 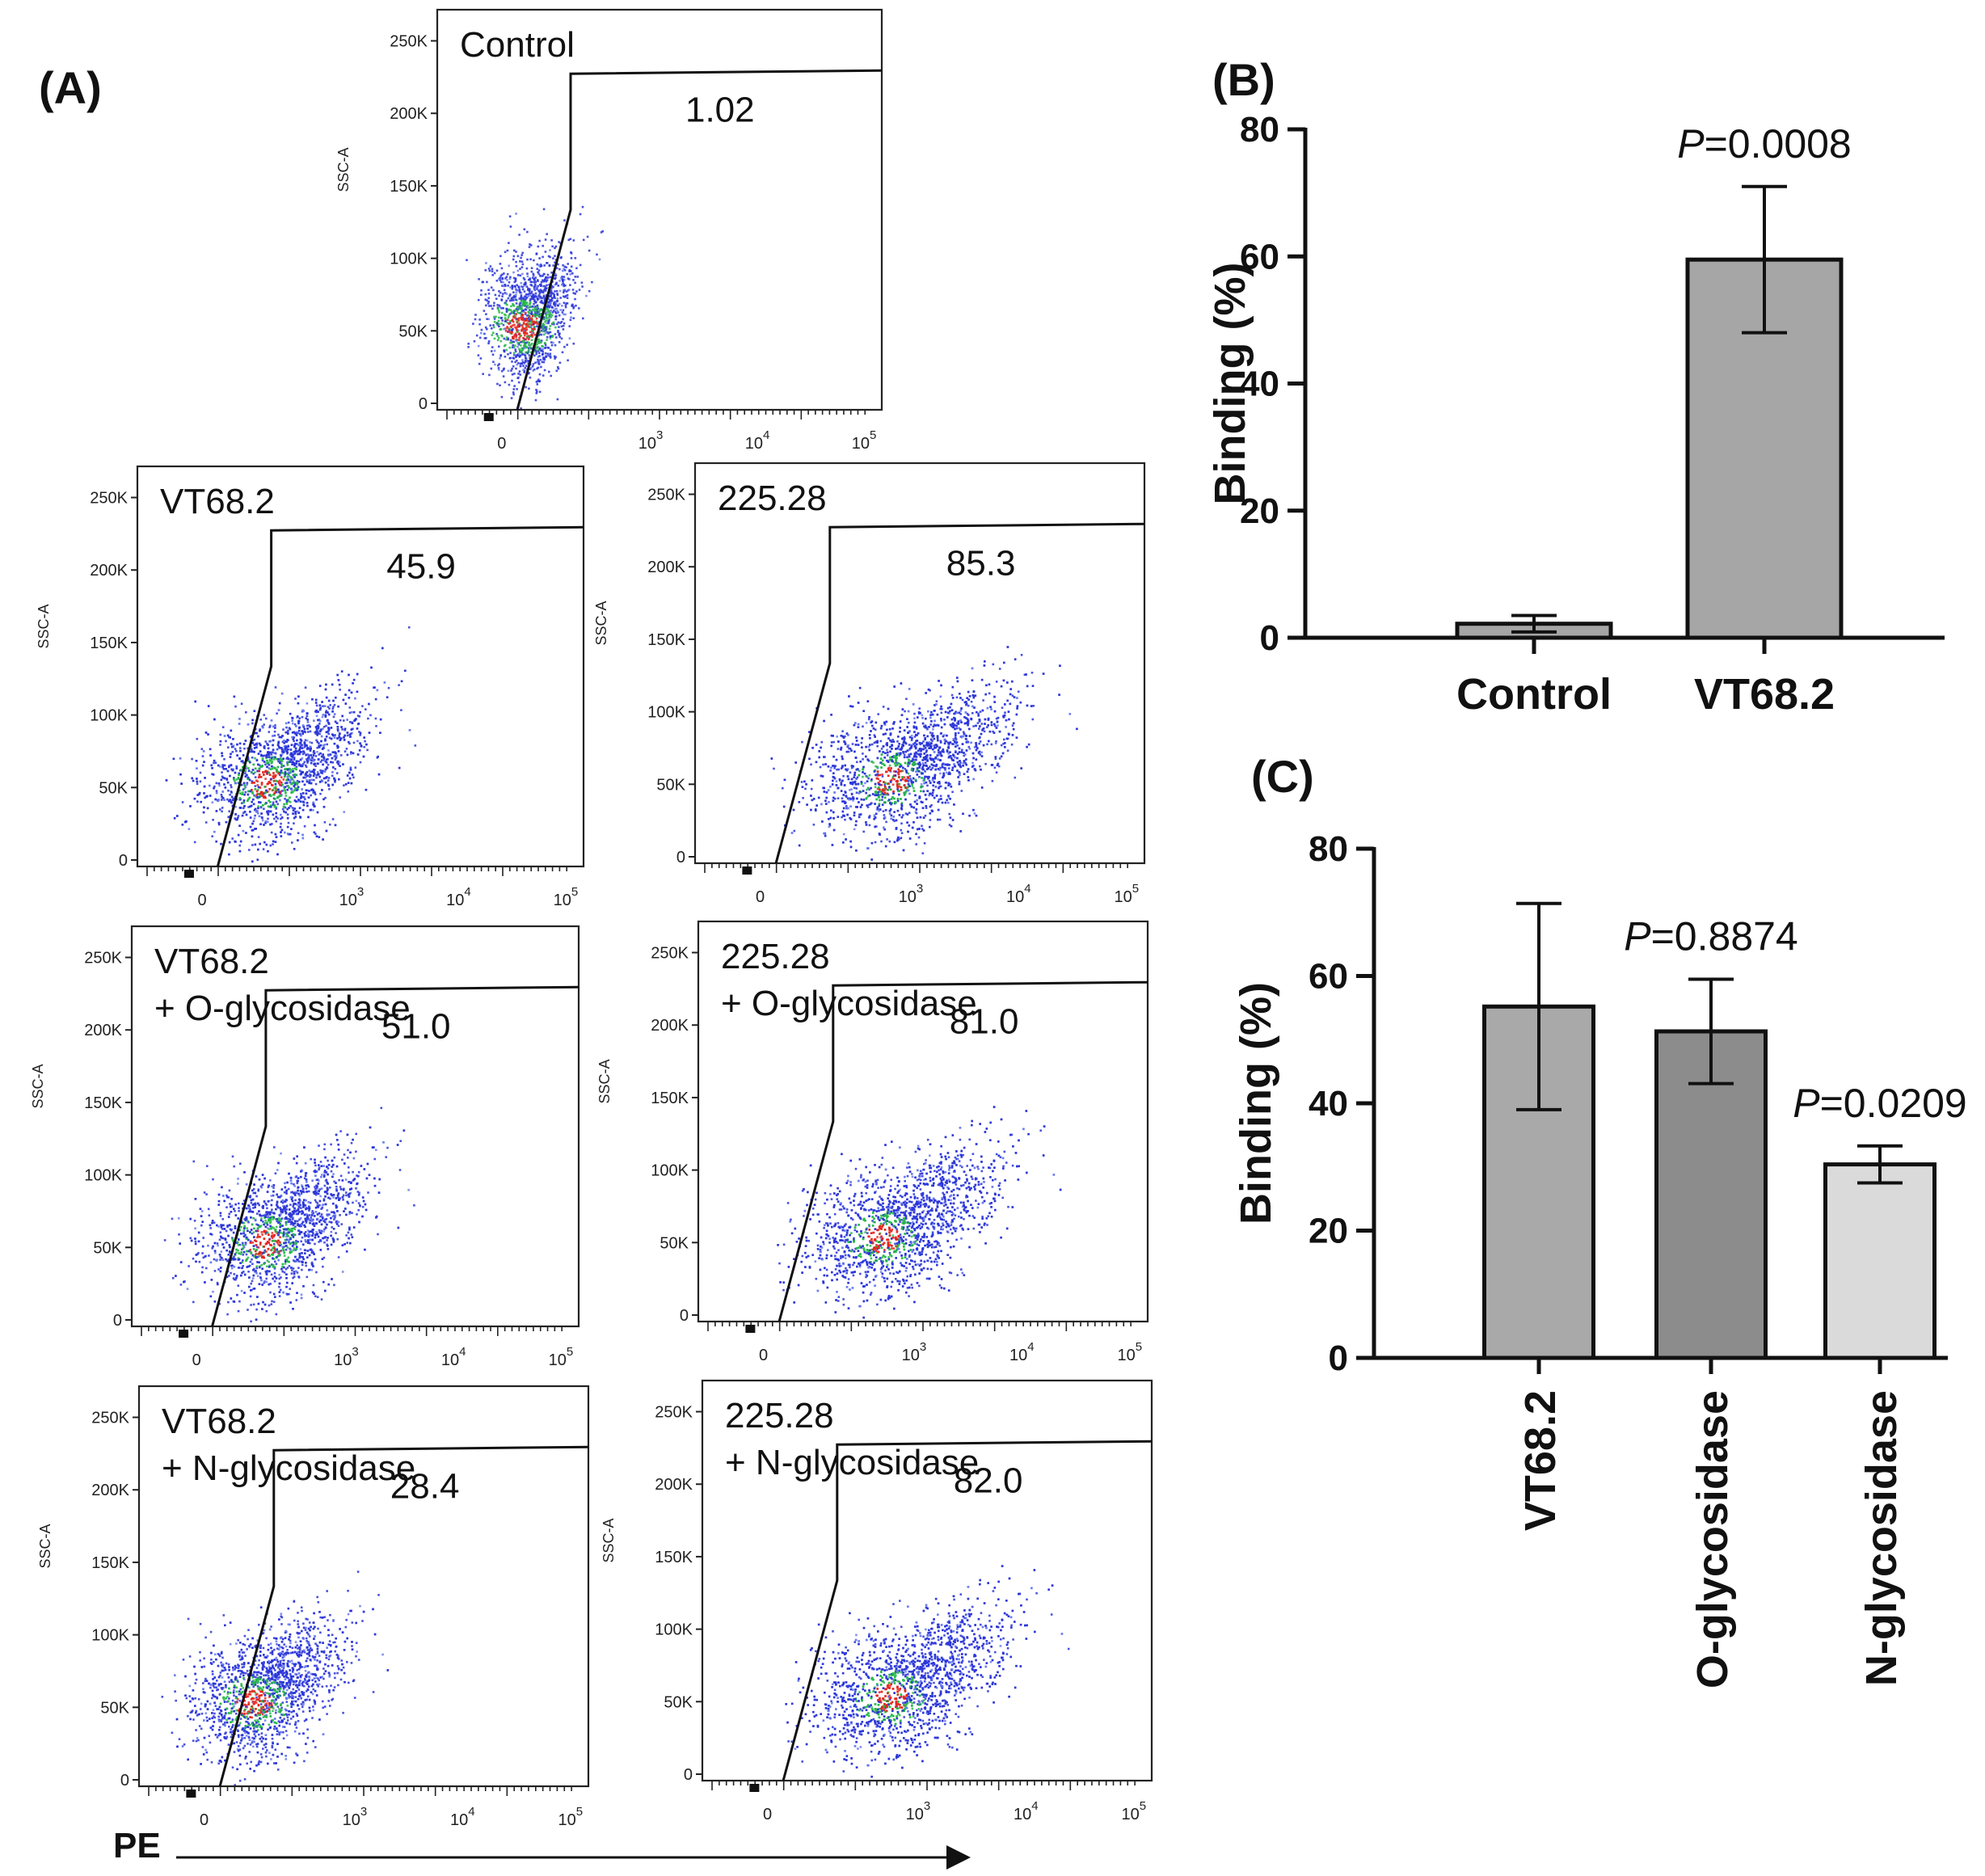 I want to click on plot-name-vt682_n: + N-glycosidase, so click(x=288, y=1468).